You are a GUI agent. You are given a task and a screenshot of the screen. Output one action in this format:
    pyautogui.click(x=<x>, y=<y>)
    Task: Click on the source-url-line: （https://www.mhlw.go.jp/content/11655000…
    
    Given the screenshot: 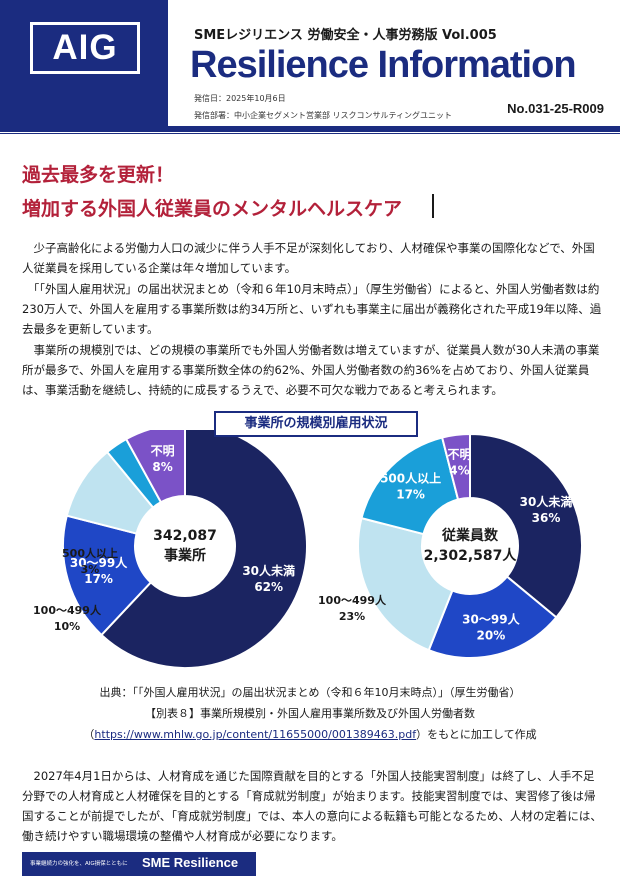 What is the action you would take?
    pyautogui.click(x=310, y=734)
    